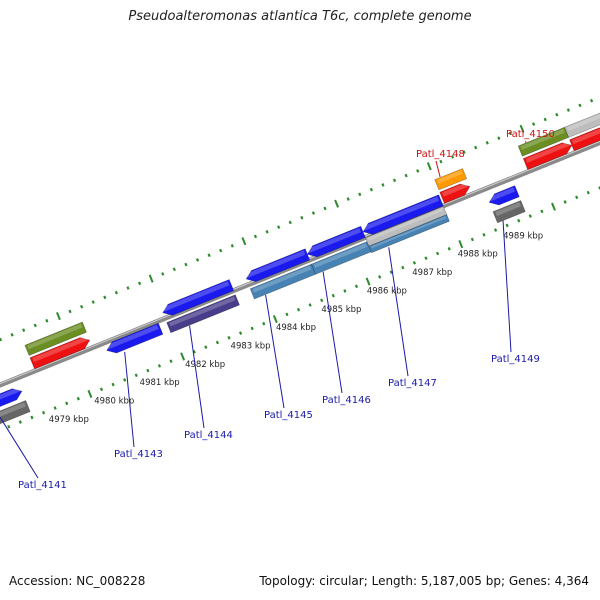 This screenshot has width=600, height=600. Describe the element at coordinates (288, 415) in the screenshot. I see `gene-label: Patl_4145` at that location.